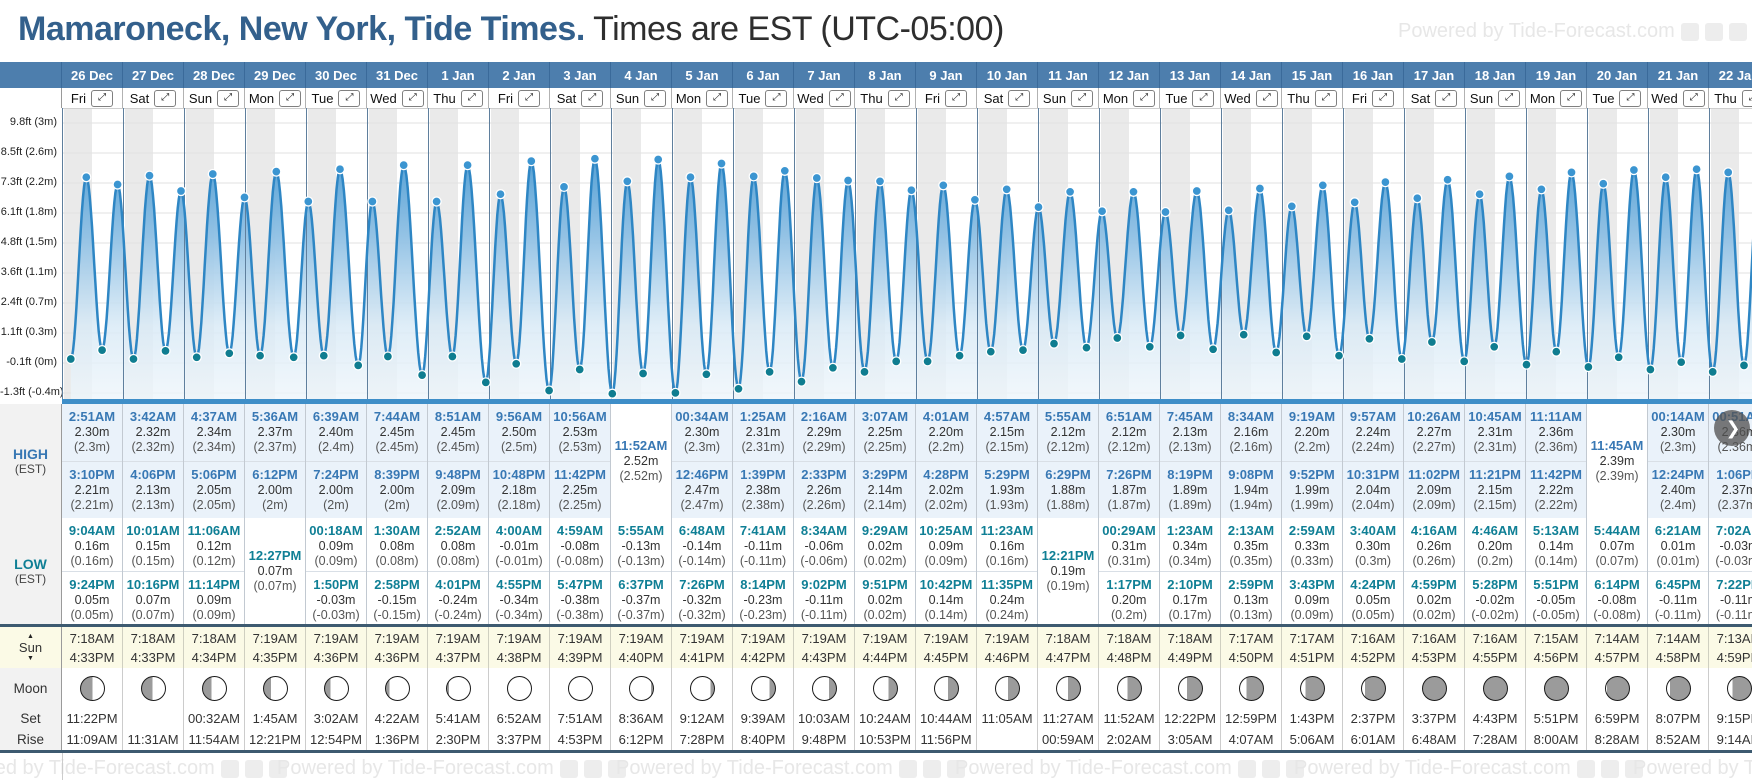 The width and height of the screenshot is (1752, 780). What do you see at coordinates (1190, 461) in the screenshot?
I see `high-tide-cell: 7:45AM 2.13m (2.13m) 8:19PM 1.89m (1.89m)` at bounding box center [1190, 461].